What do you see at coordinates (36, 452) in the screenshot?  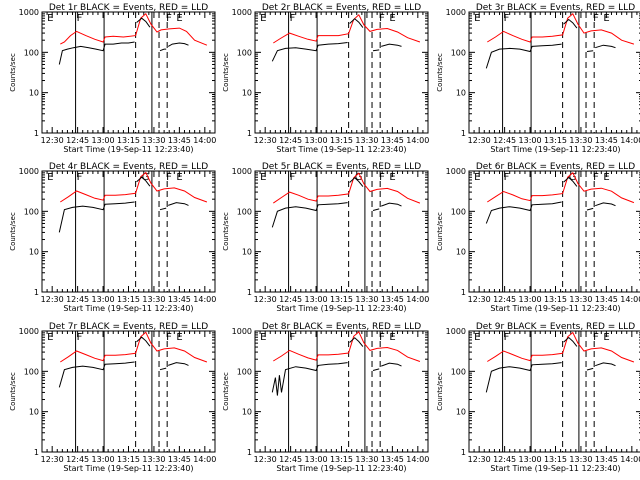 I see `y-tick-label: 1` at bounding box center [36, 452].